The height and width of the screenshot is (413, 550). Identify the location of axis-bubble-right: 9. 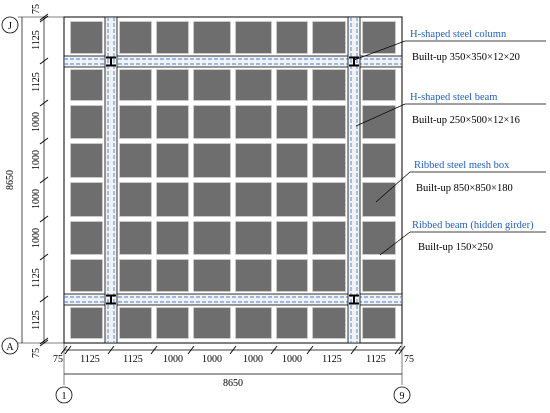
(402, 395).